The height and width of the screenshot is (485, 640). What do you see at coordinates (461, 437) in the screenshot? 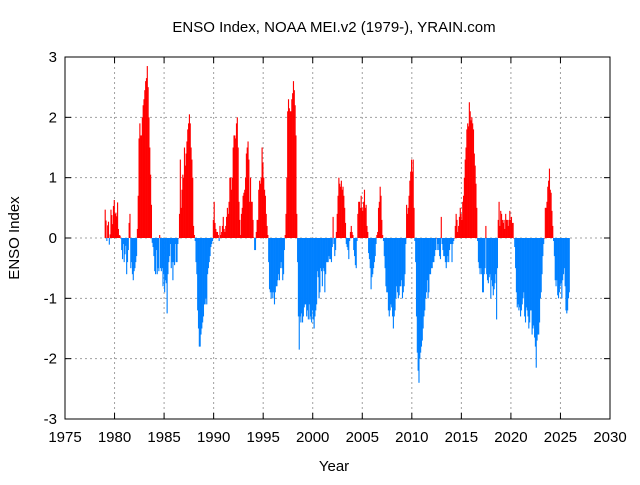
I see `x-tick-label: 2015` at bounding box center [461, 437].